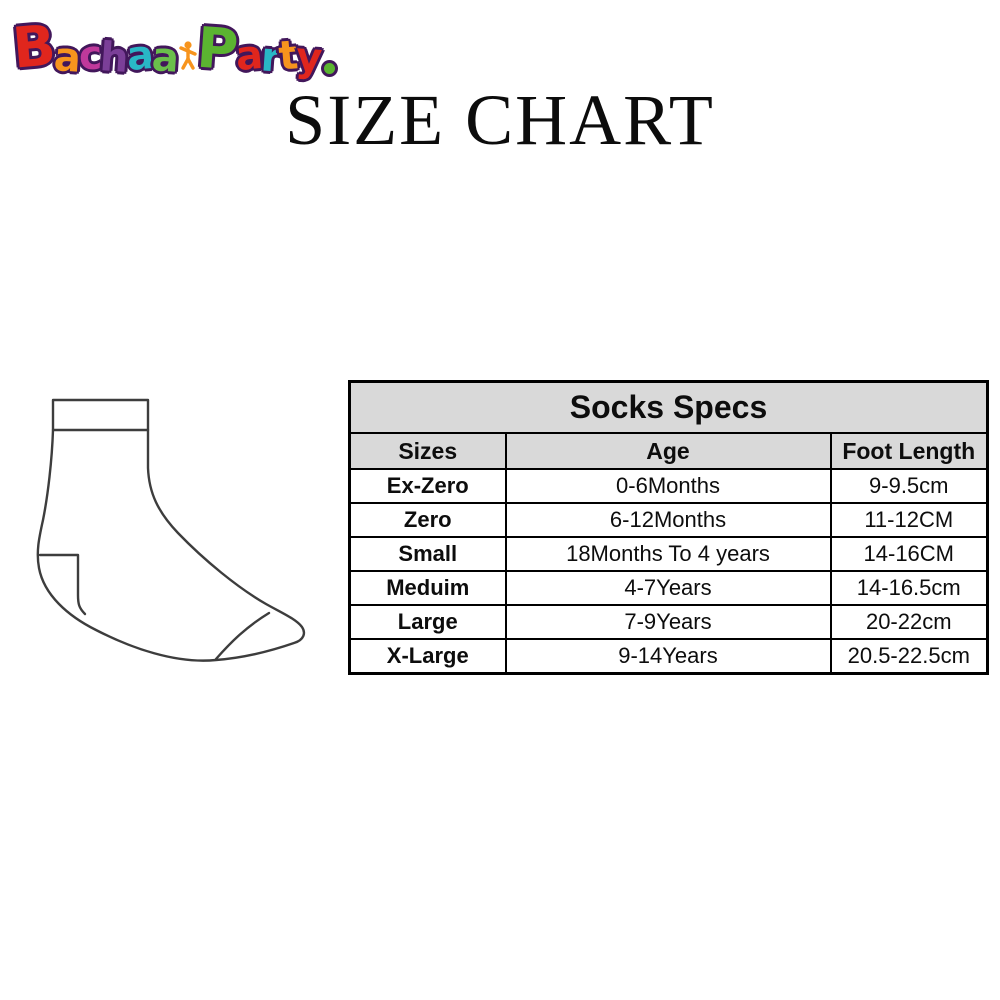 The height and width of the screenshot is (1000, 1000). Describe the element at coordinates (909, 486) in the screenshot. I see `foot_length-cell: 9-9.5cm` at that location.